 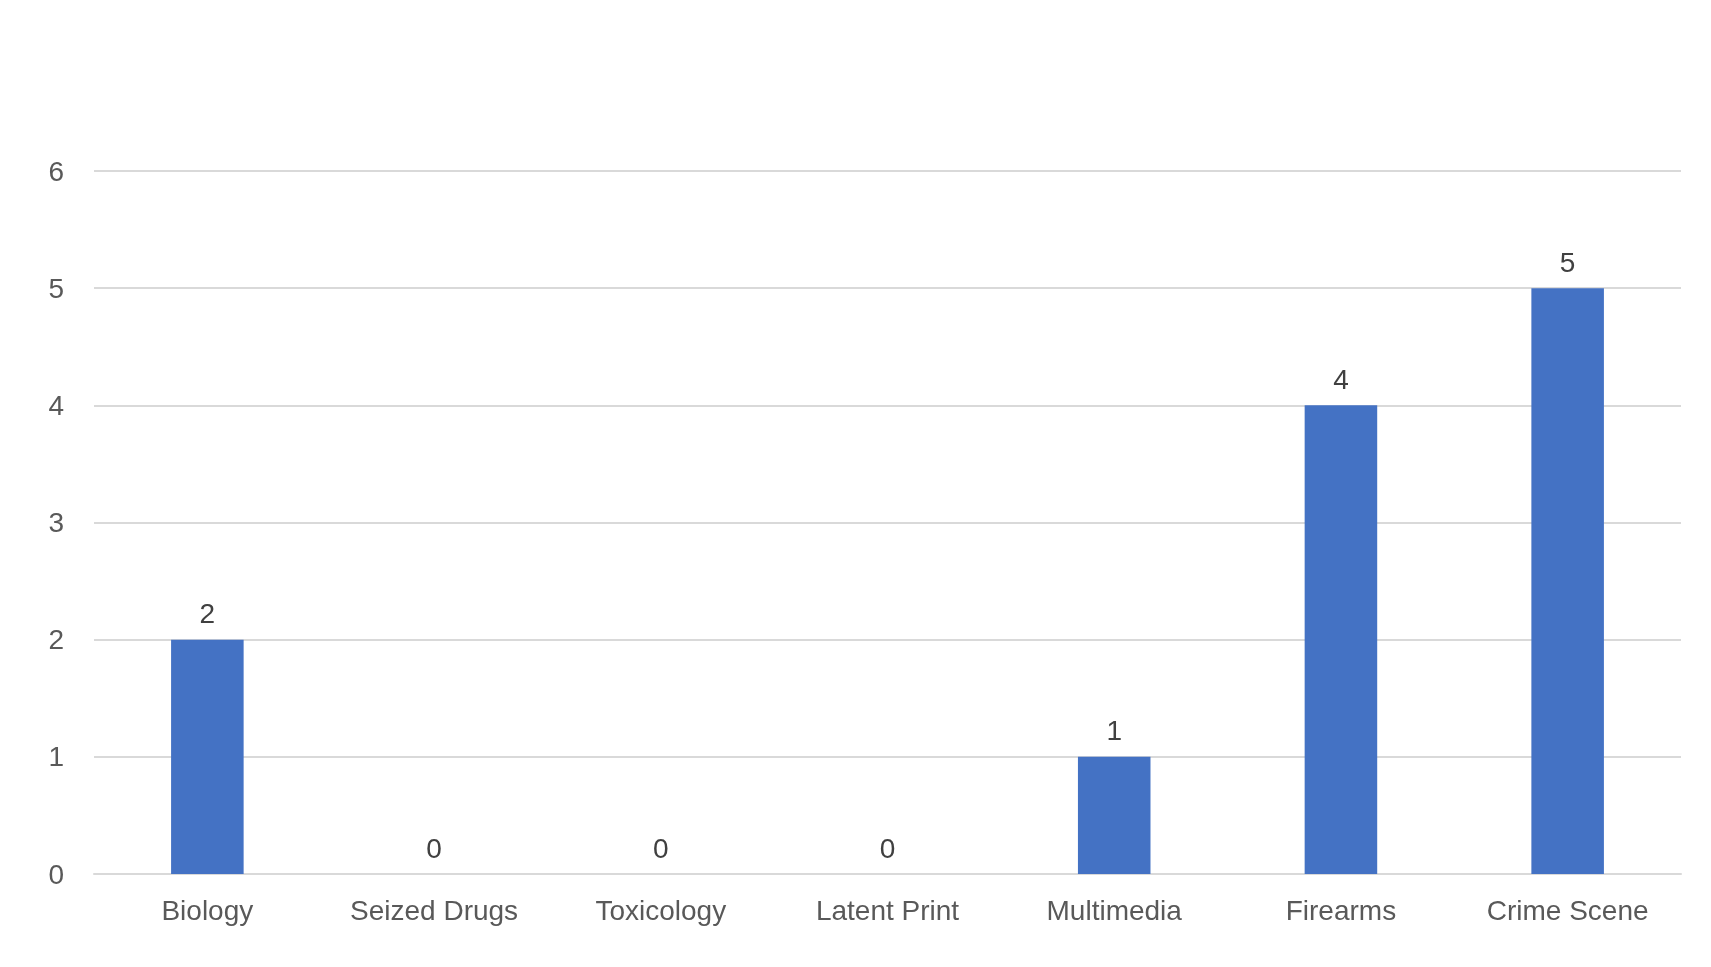 I want to click on x-tick-label: Crime Scene, so click(x=1567, y=910).